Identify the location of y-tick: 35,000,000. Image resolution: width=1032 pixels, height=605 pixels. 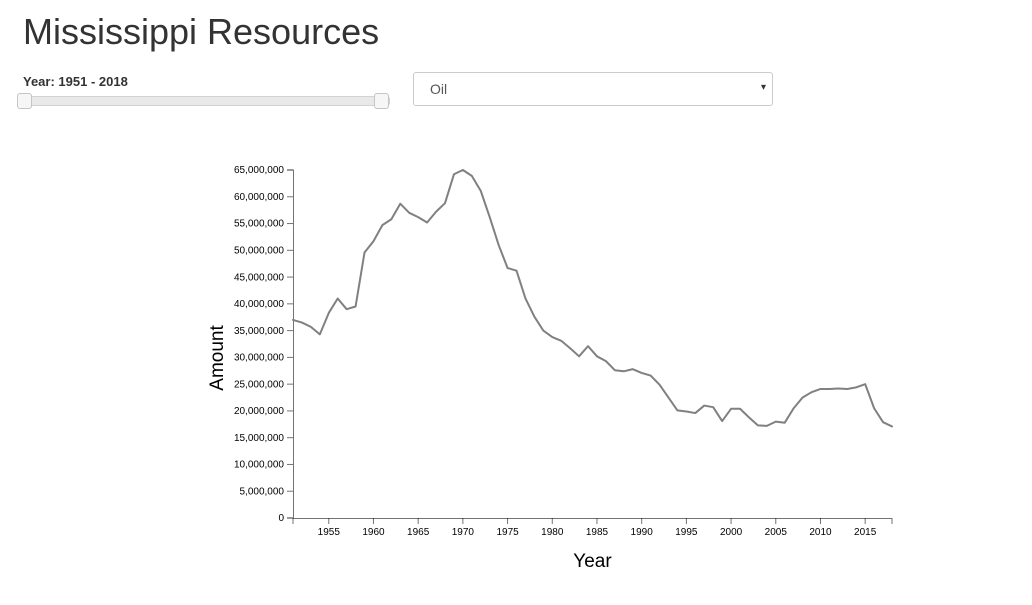
(263, 331).